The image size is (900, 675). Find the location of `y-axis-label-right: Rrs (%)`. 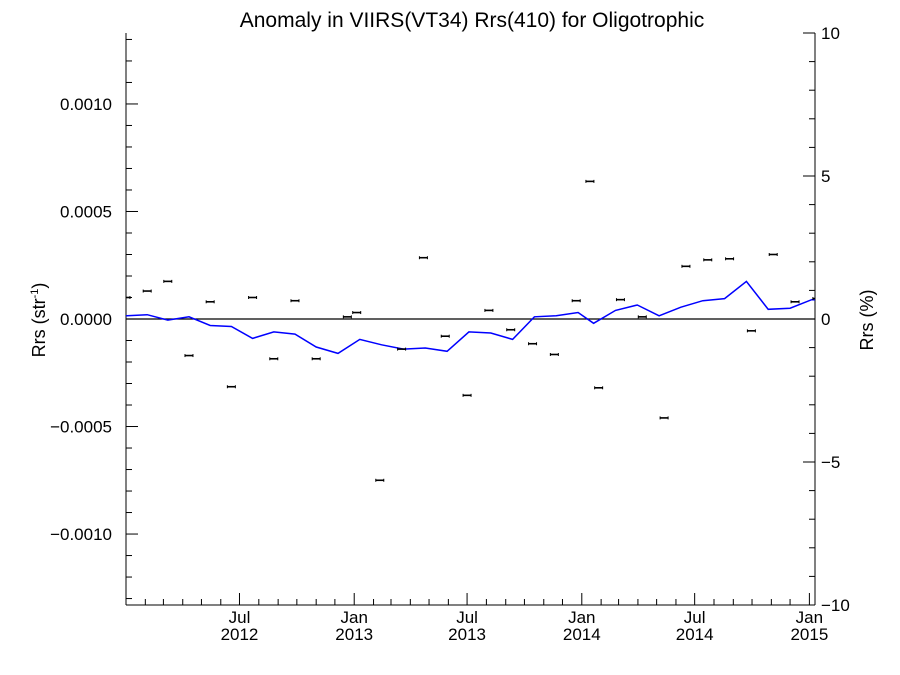

y-axis-label-right: Rrs (%) is located at coordinates (867, 320).